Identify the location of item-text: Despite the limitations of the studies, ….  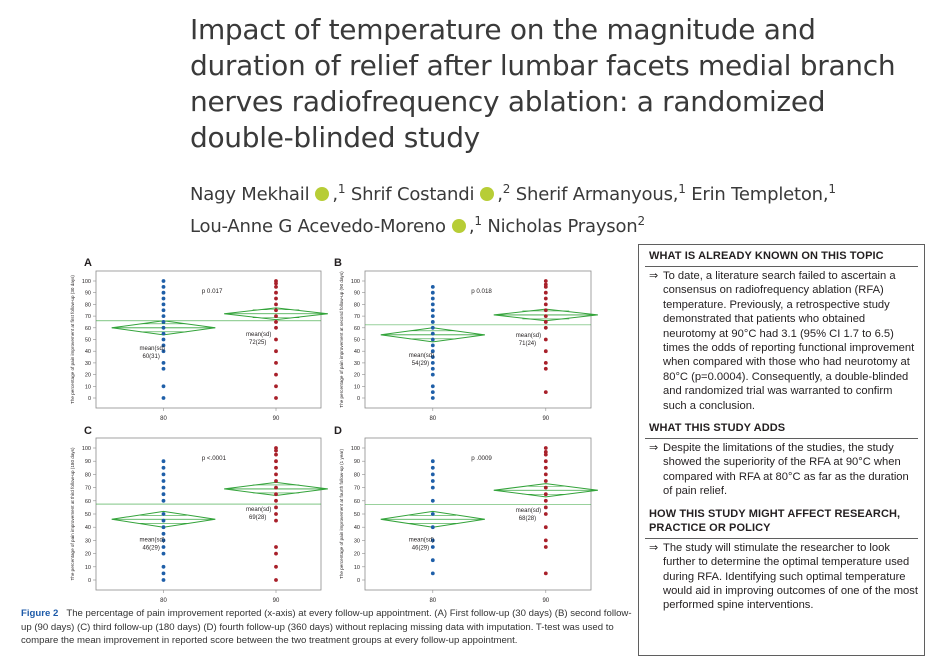
(786, 470).